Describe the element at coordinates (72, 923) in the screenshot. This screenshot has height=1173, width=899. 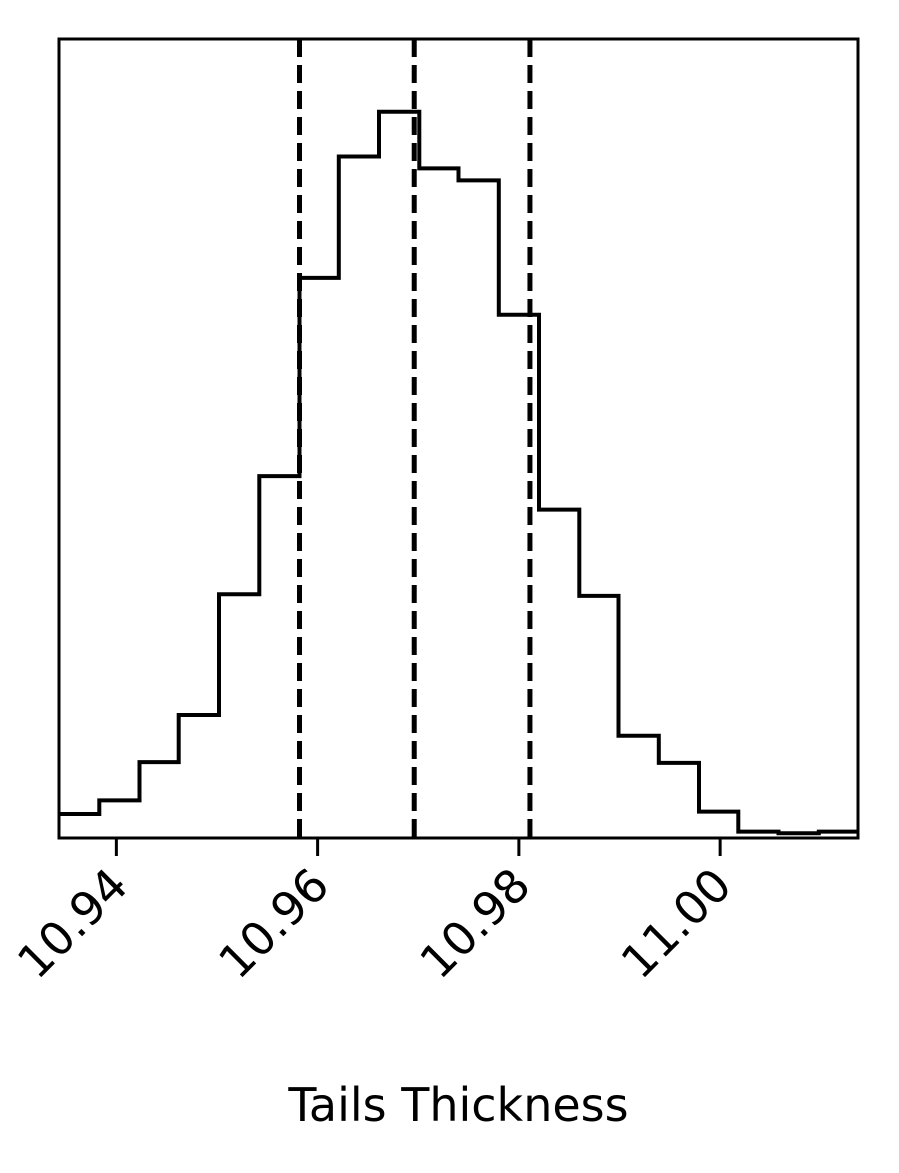
I see `x-tick-label-1: 10.94` at that location.